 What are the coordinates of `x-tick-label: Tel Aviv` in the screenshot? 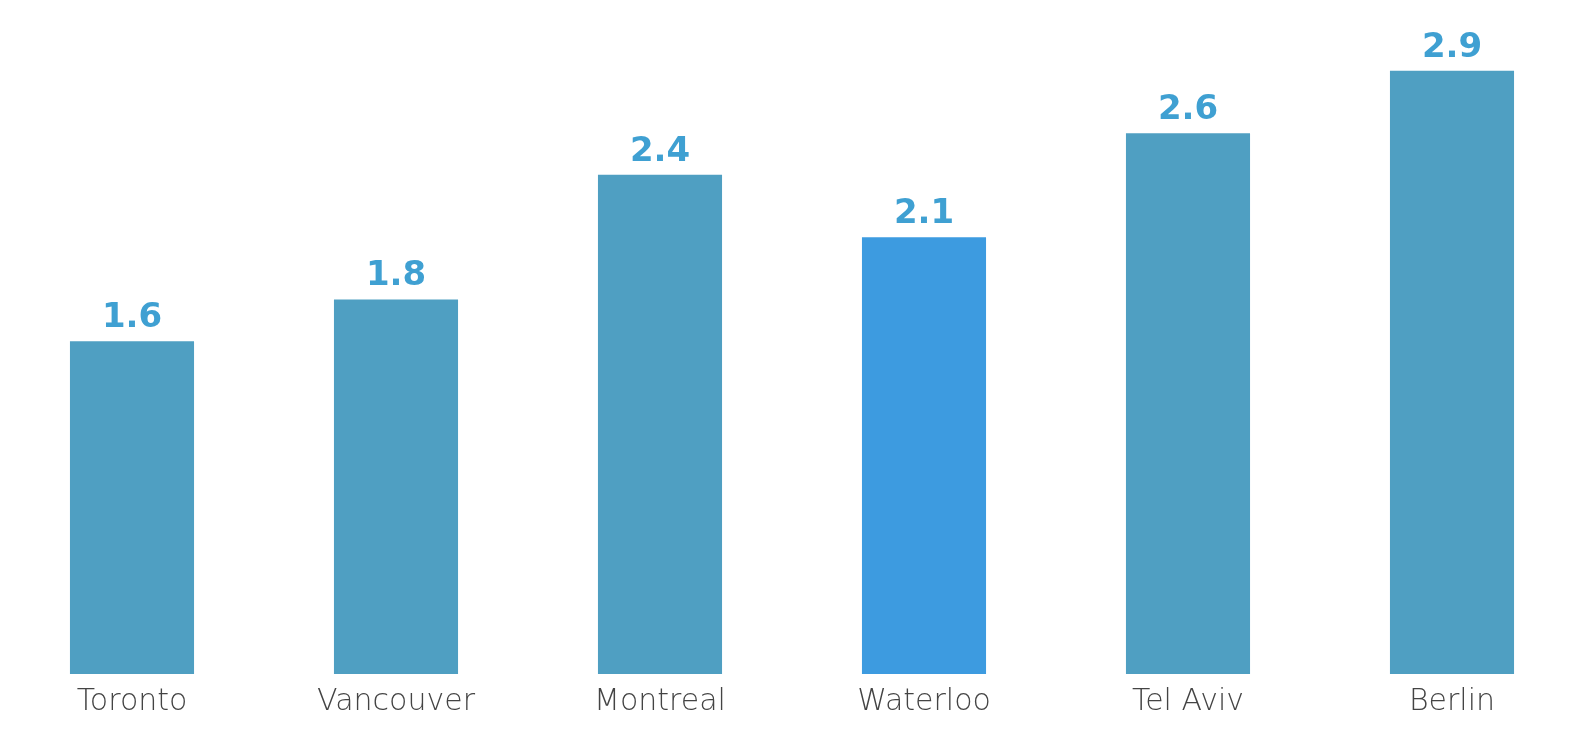 It's located at (1188, 699).